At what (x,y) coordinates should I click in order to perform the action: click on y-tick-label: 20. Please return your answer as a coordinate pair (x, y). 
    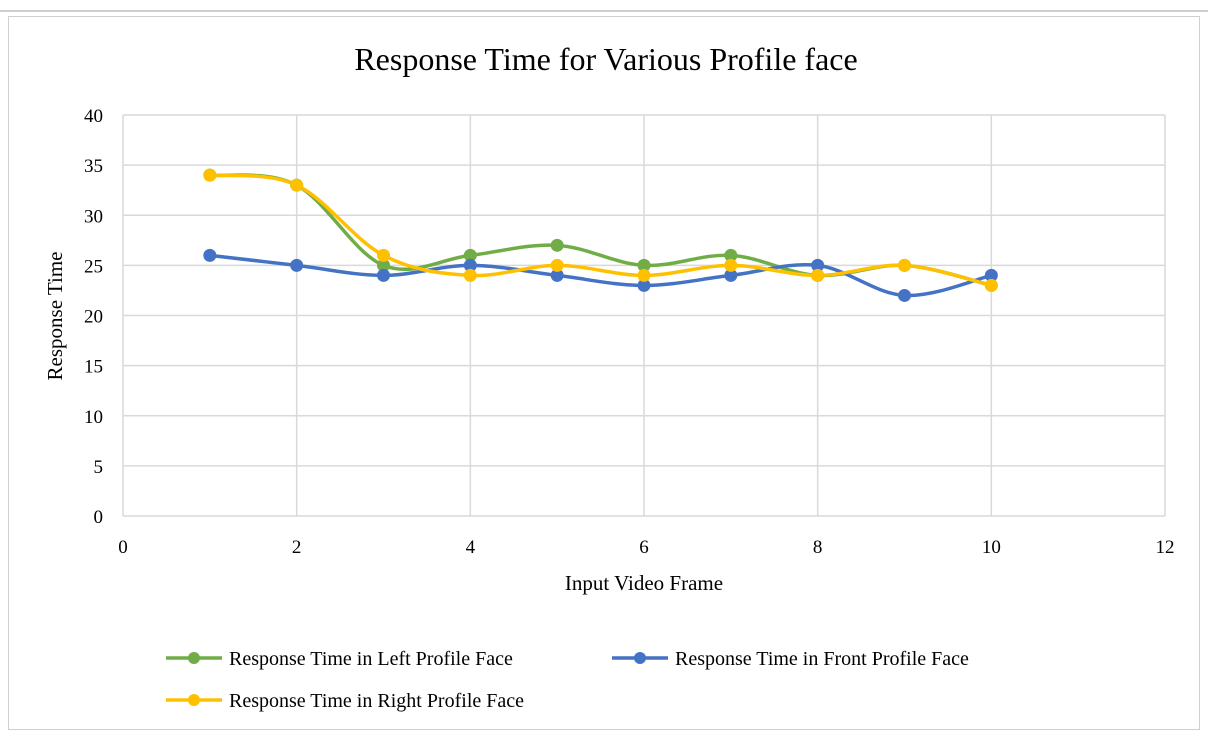
    Looking at the image, I should click on (93, 317).